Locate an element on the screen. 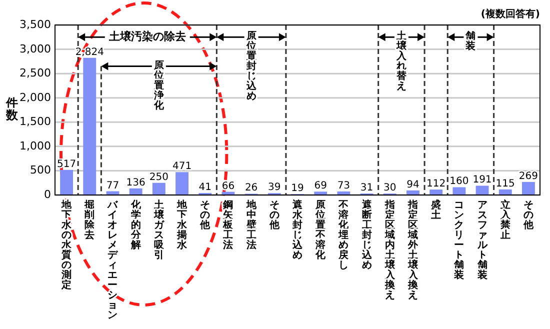 Image resolution: width=550 pixels, height=329 pixels. data-label: 19 is located at coordinates (297, 188).